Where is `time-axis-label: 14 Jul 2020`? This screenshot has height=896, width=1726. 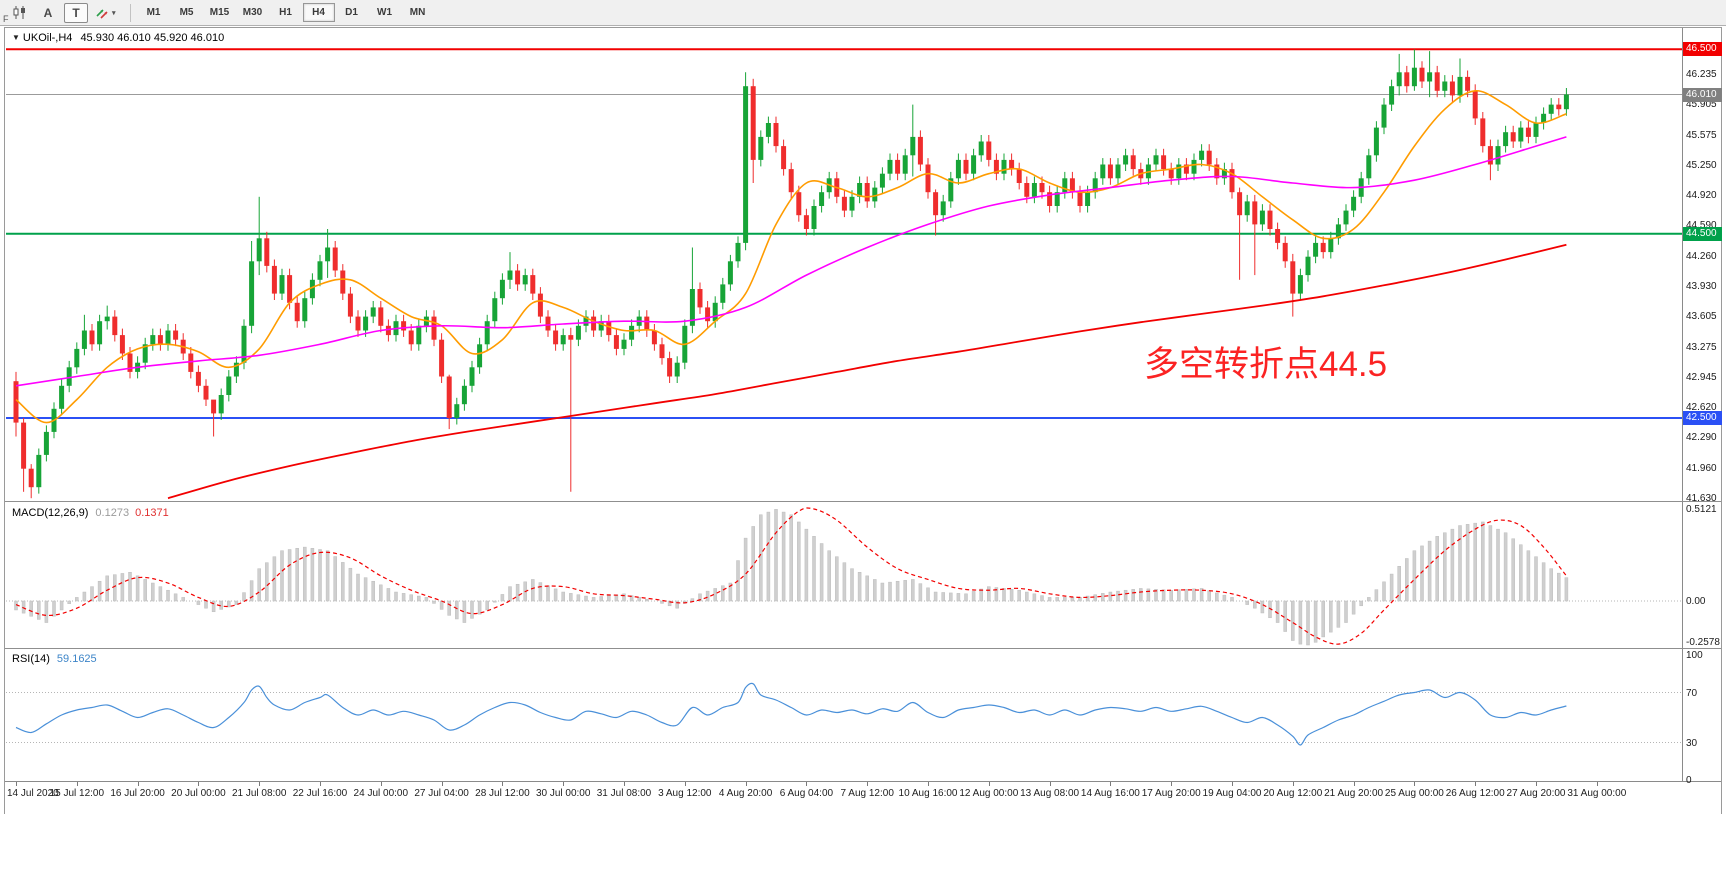
time-axis-label: 14 Jul 2020 is located at coordinates (33, 793).